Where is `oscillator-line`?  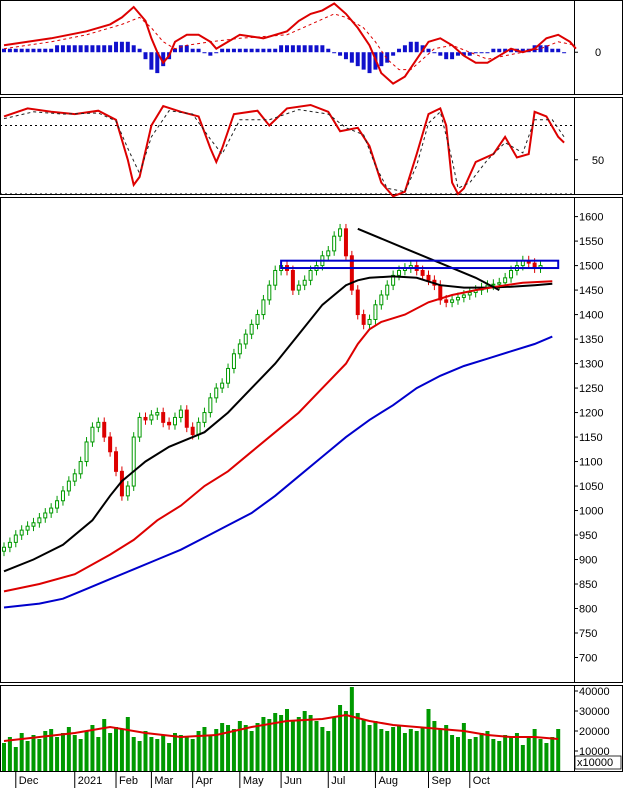
oscillator-line is located at coordinates (284, 150).